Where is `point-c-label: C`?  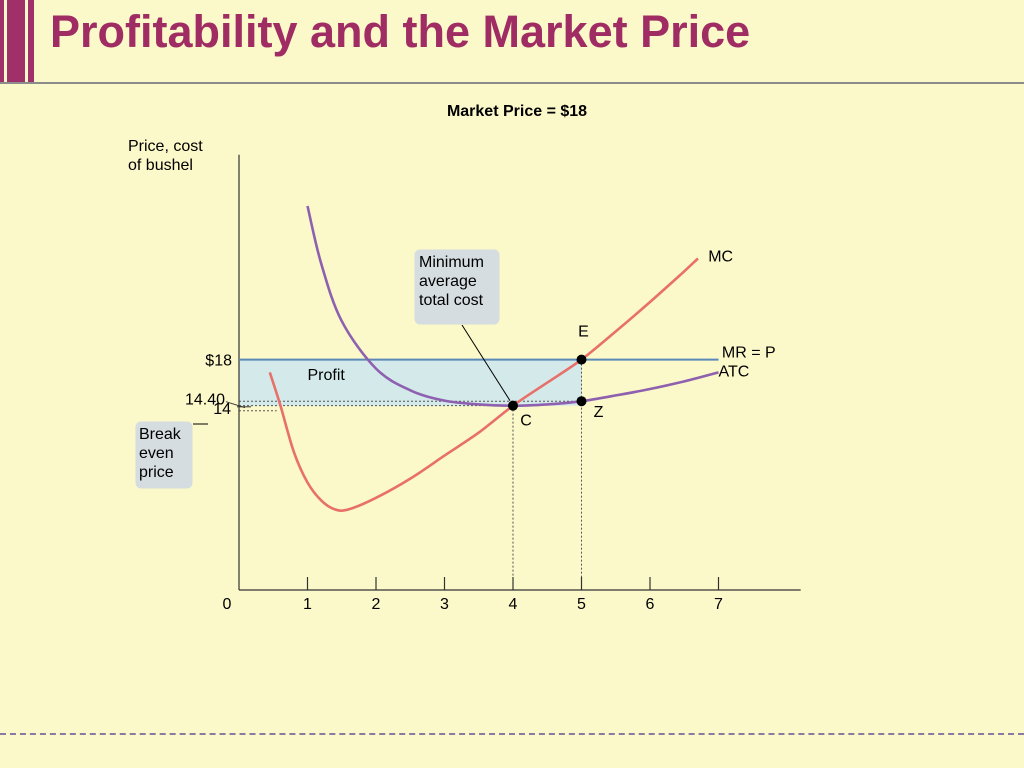 point-c-label: C is located at coordinates (526, 421).